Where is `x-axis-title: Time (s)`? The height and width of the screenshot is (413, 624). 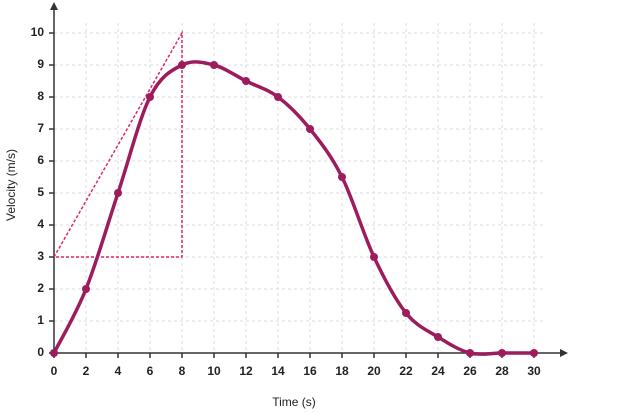
x-axis-title: Time (s) is located at coordinates (294, 402).